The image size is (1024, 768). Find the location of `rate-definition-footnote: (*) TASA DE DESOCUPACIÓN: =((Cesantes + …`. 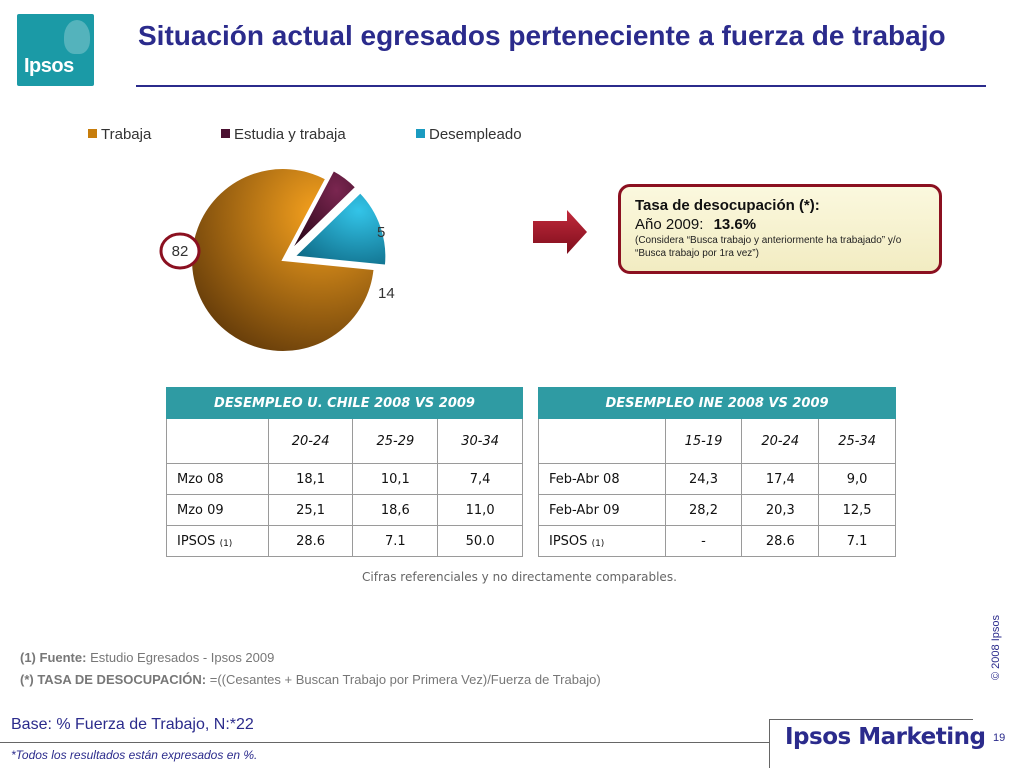

rate-definition-footnote: (*) TASA DE DESOCUPACIÓN: =((Cesantes + … is located at coordinates (310, 679).